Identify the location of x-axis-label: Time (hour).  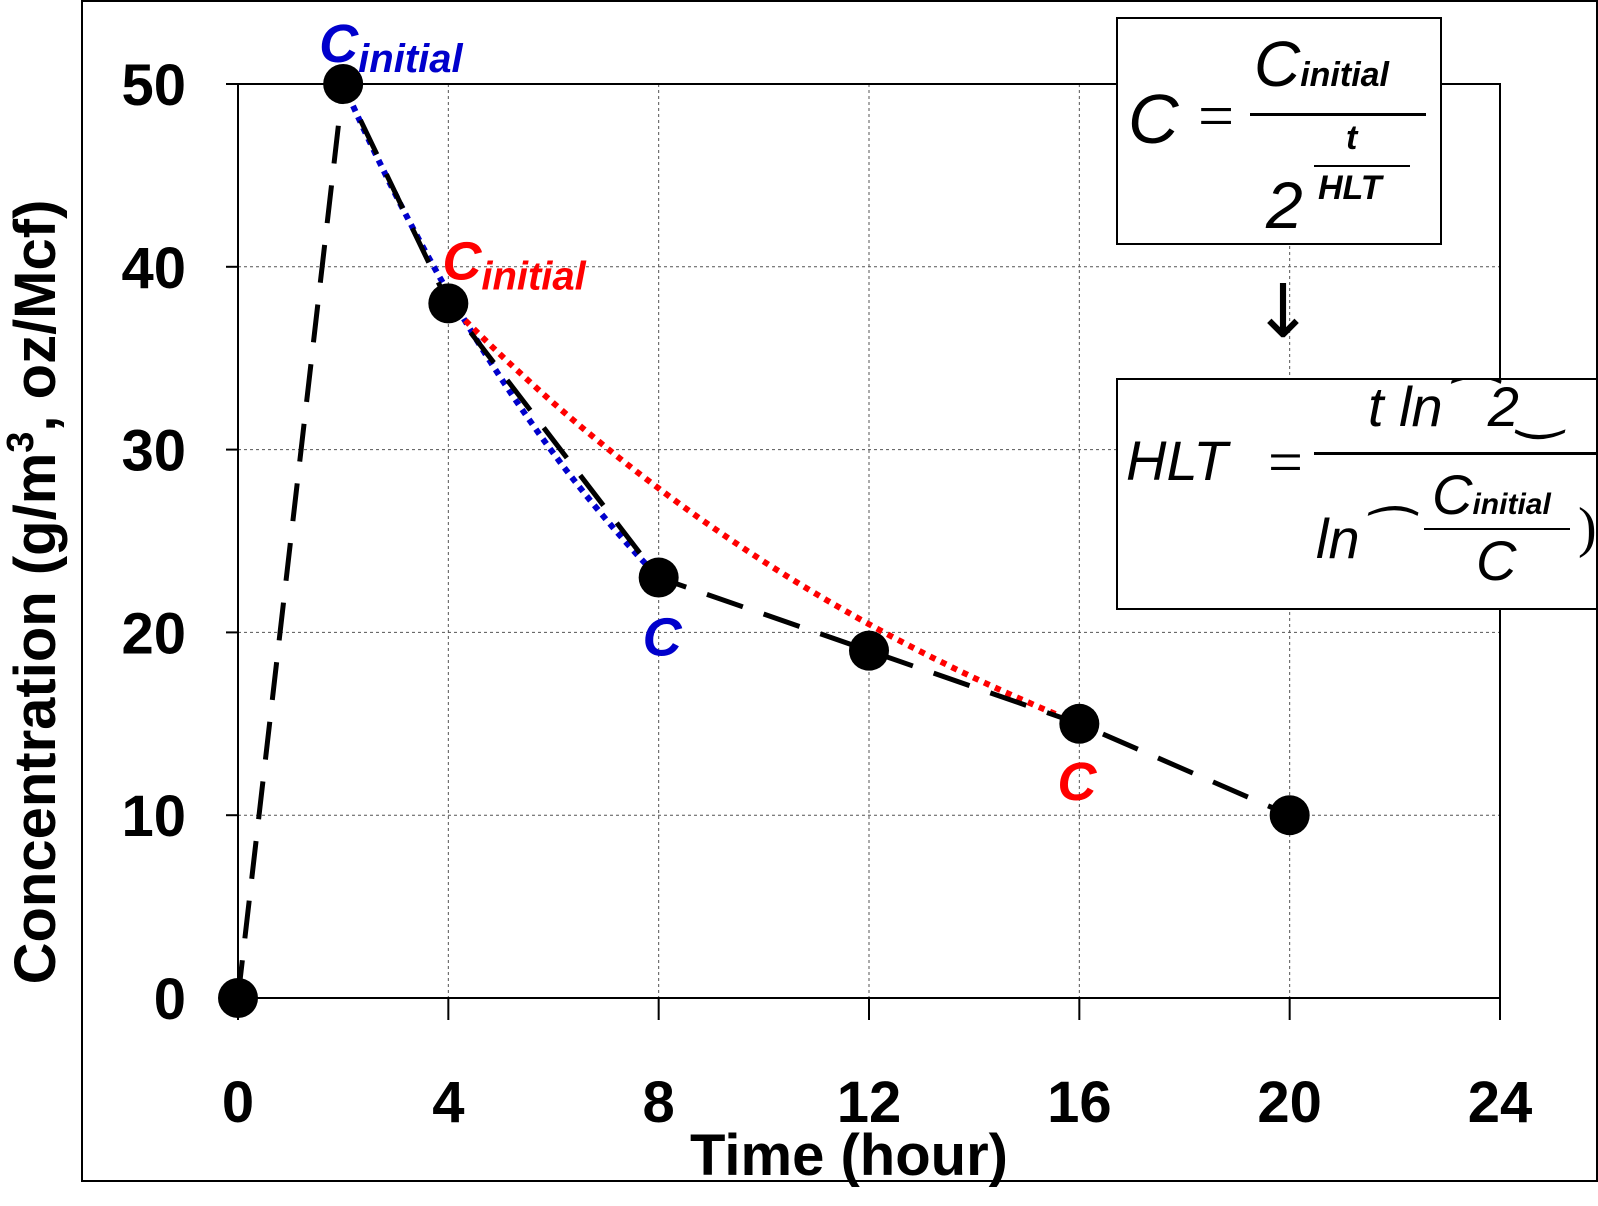
(849, 1155).